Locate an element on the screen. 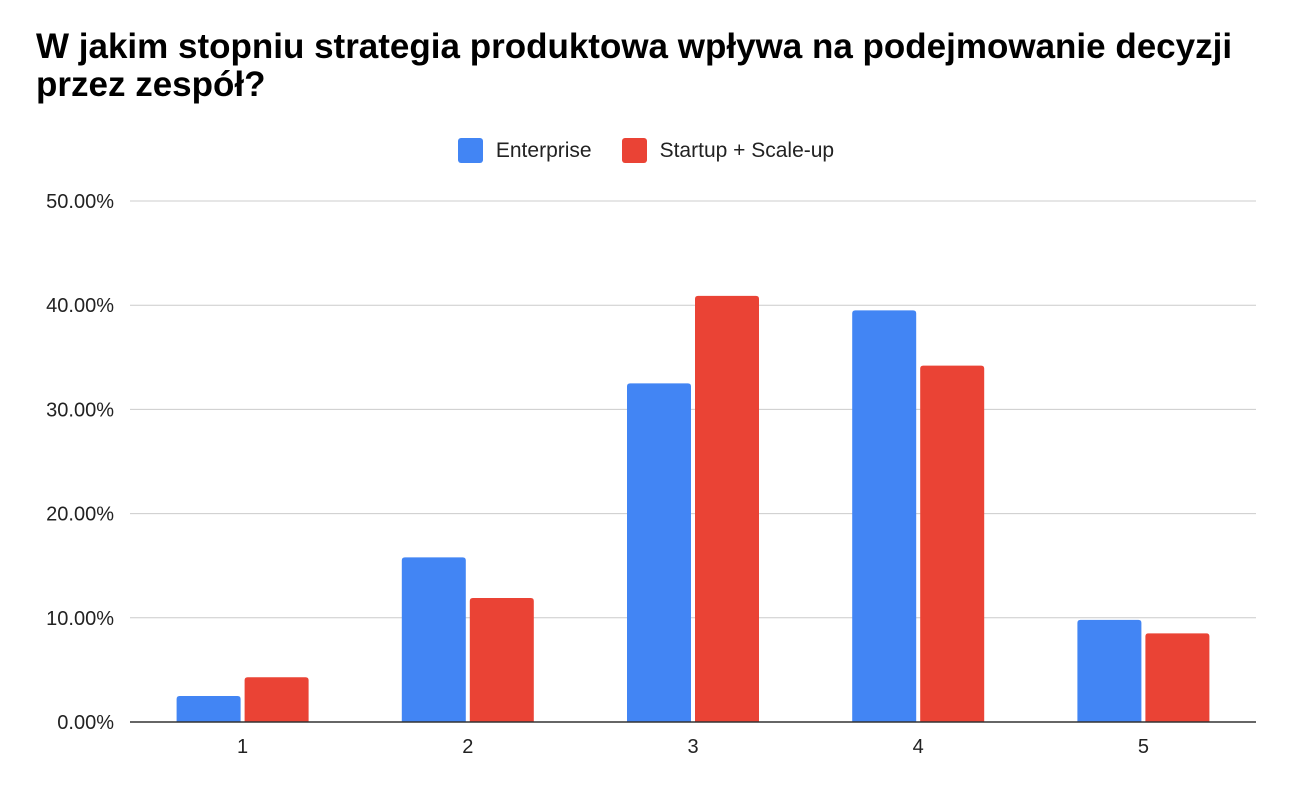 This screenshot has width=1292, height=791. x-tick-label: 3 is located at coordinates (692, 747).